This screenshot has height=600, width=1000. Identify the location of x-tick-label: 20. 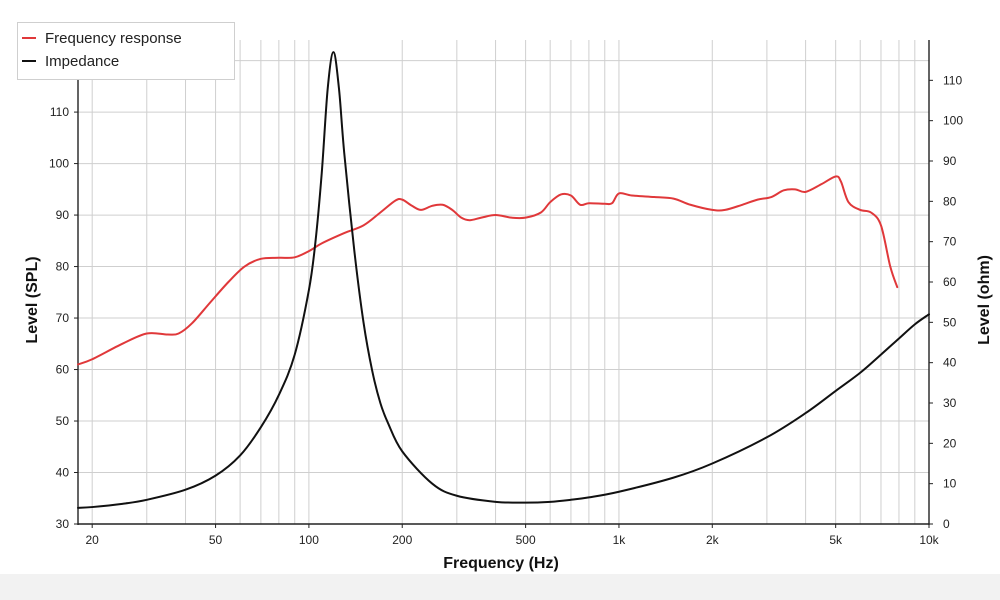
(93, 540).